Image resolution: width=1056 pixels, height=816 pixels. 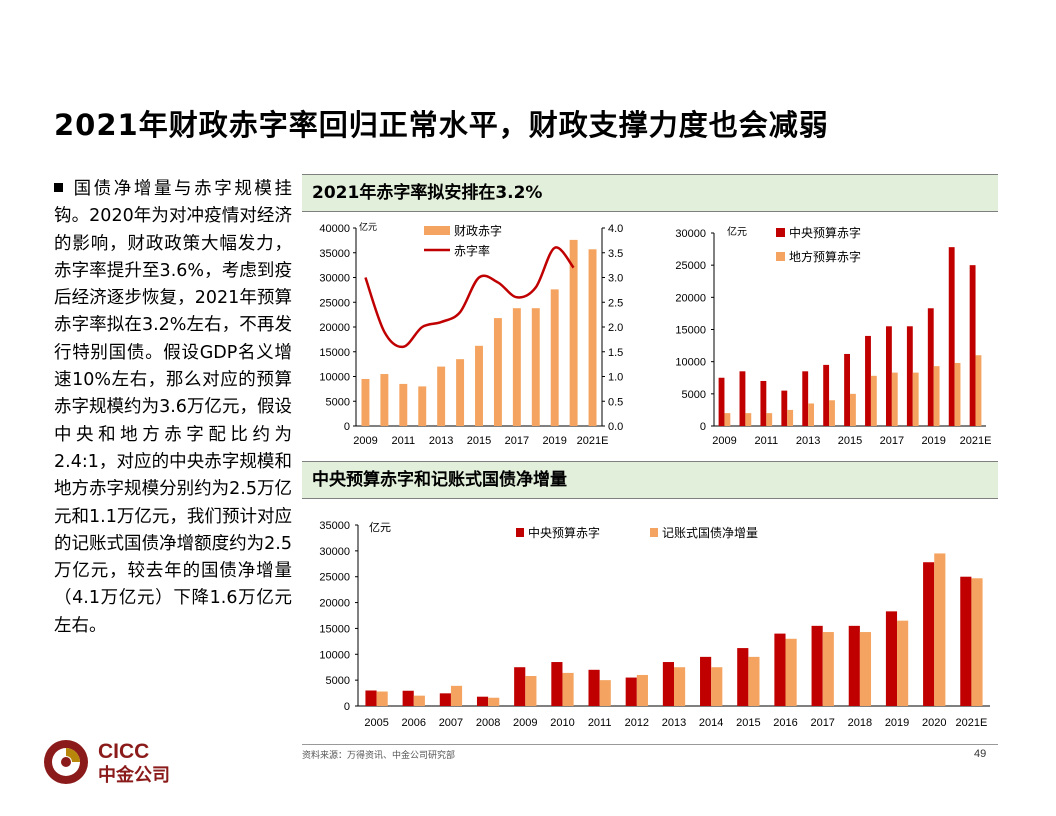 What do you see at coordinates (58, 187) in the screenshot?
I see `bullet-square-icon` at bounding box center [58, 187].